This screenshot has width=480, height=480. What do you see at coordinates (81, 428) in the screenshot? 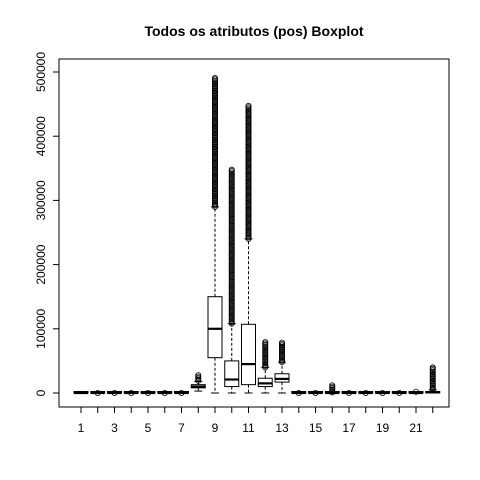
I see `x-tick-label: 1` at bounding box center [81, 428].